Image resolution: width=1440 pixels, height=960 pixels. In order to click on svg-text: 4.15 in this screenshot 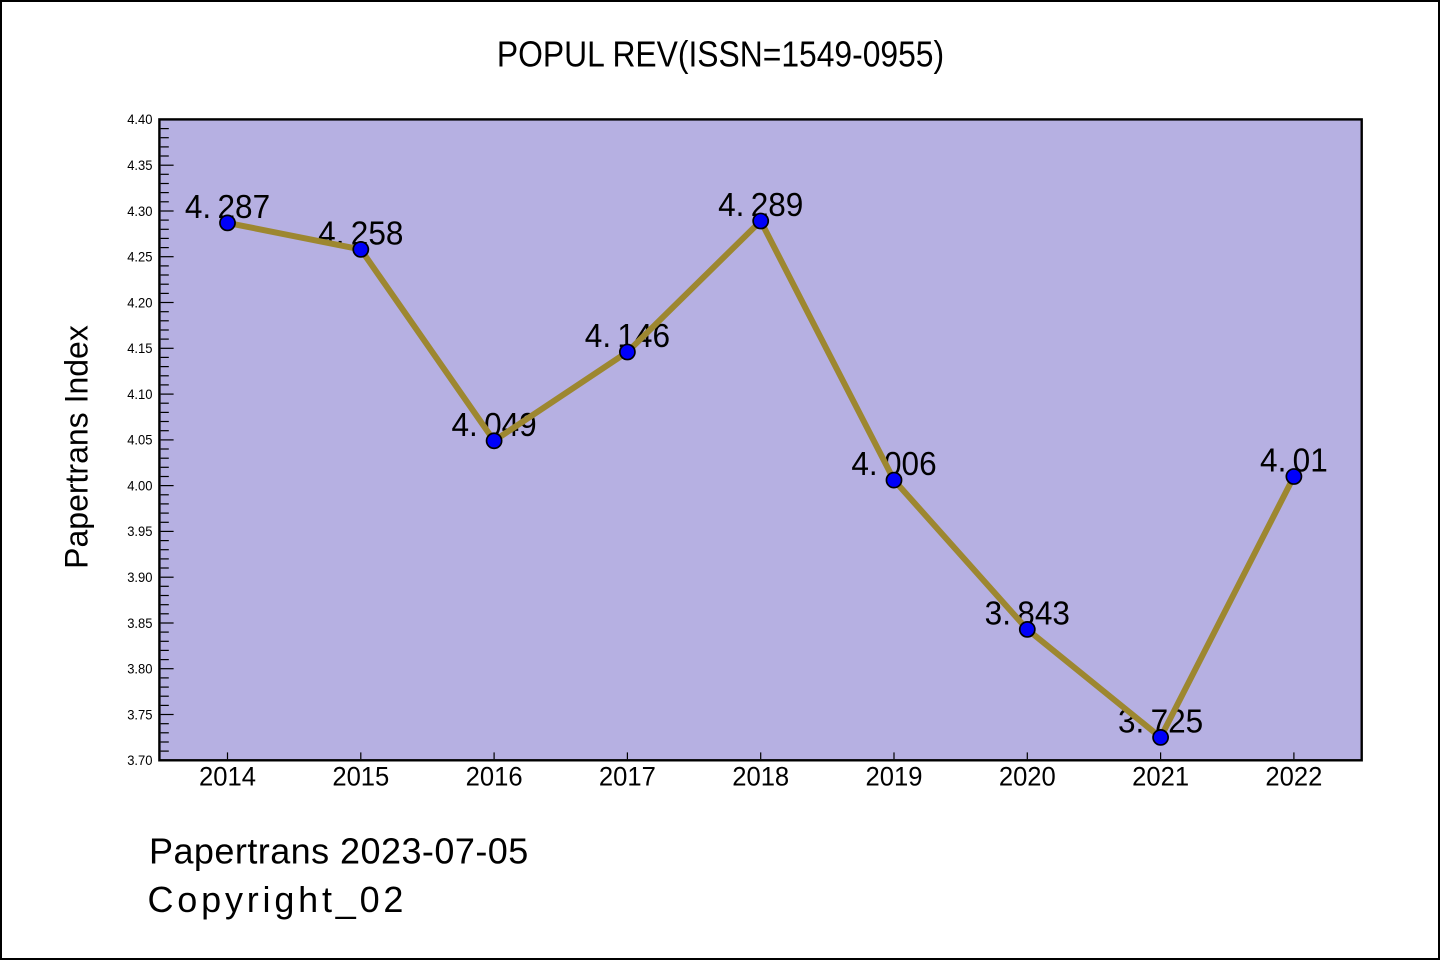, I will do `click(139, 349)`.